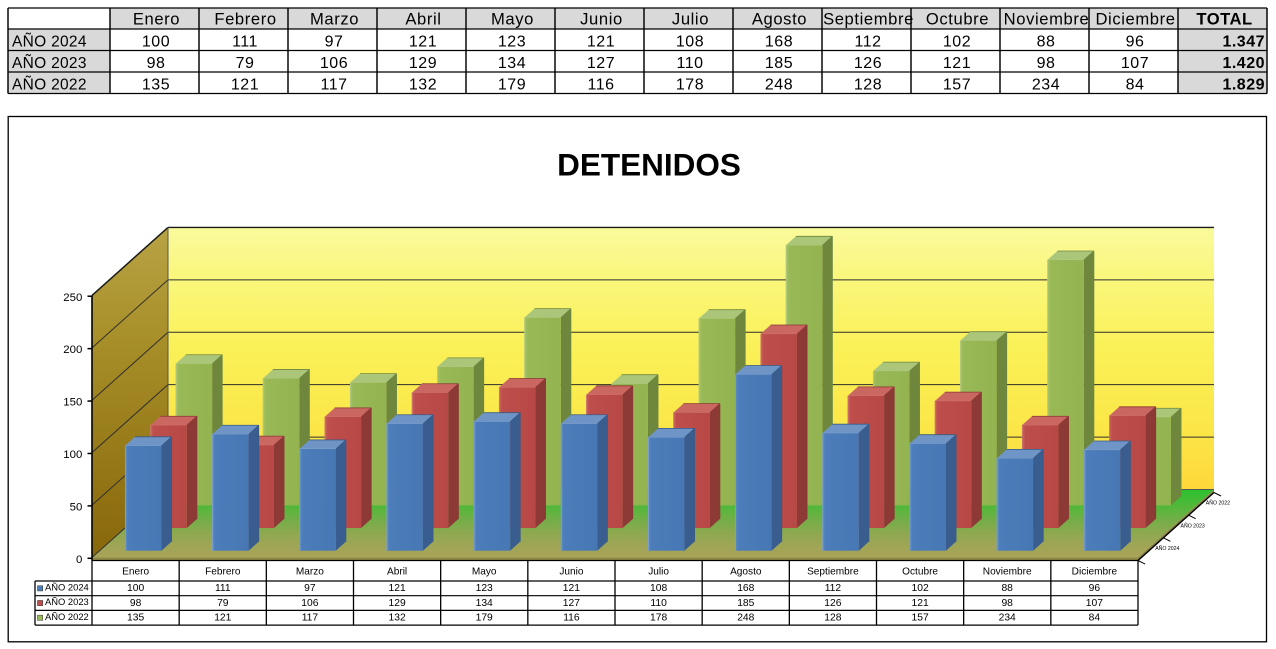 This screenshot has height=649, width=1276. Describe the element at coordinates (72, 403) in the screenshot. I see `svg-text: 150` at that location.